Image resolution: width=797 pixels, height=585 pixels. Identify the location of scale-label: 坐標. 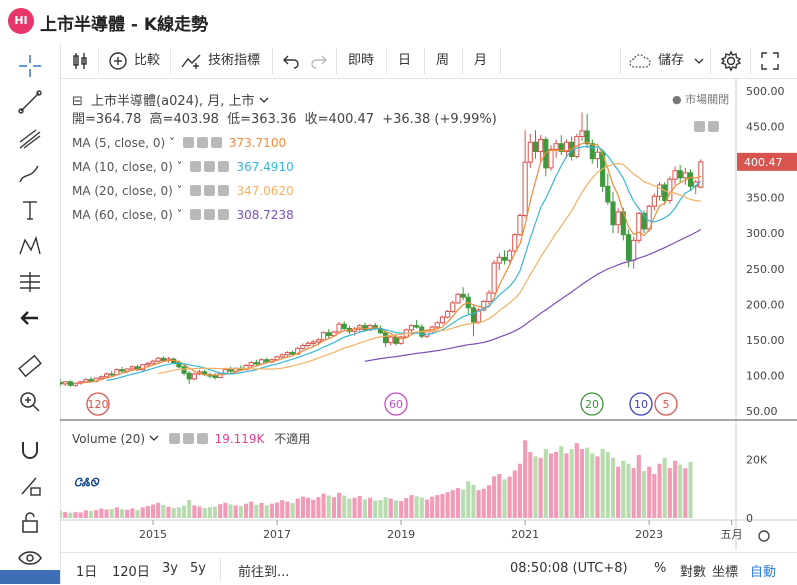
(725, 572).